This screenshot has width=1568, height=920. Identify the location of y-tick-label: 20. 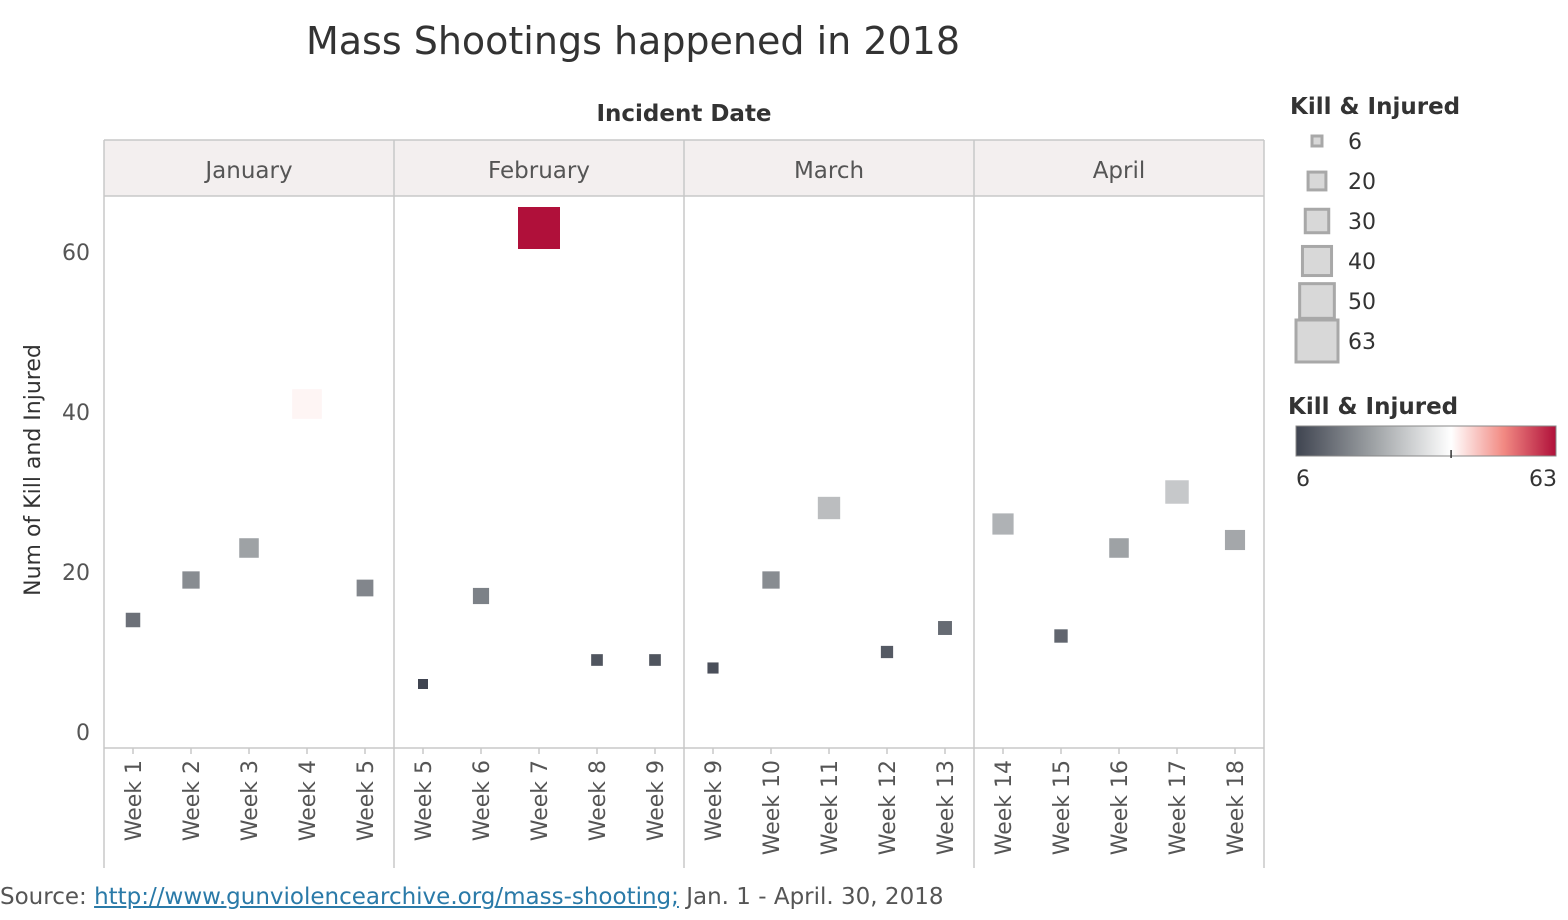
(76, 573).